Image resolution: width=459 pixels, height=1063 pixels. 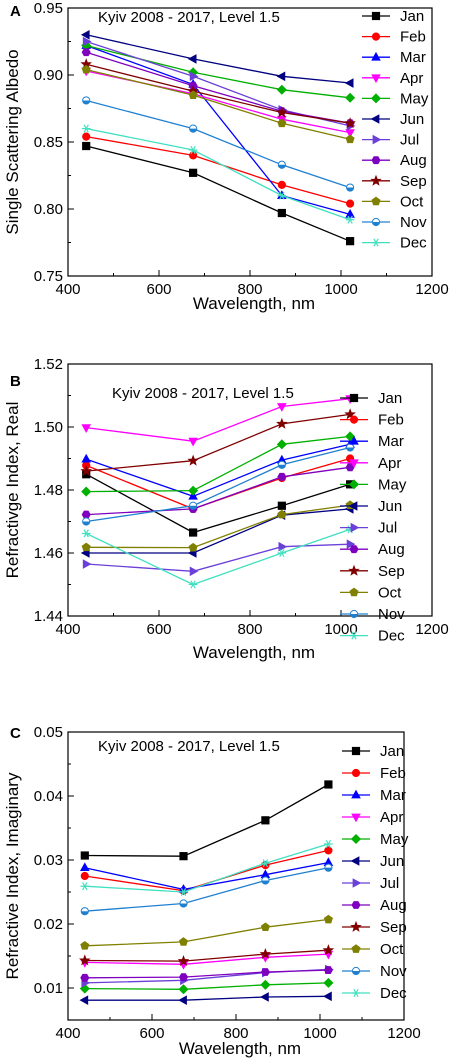 I want to click on legend-label: Mar, so click(x=393, y=795).